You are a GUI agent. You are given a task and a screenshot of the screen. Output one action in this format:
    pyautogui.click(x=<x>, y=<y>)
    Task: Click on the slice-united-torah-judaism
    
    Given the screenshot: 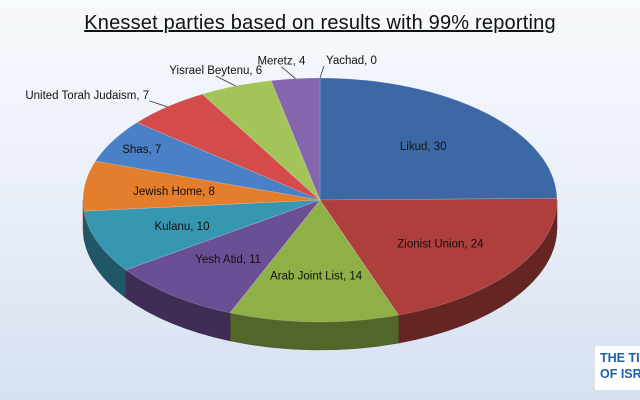 What is the action you would take?
    pyautogui.click(x=228, y=147)
    